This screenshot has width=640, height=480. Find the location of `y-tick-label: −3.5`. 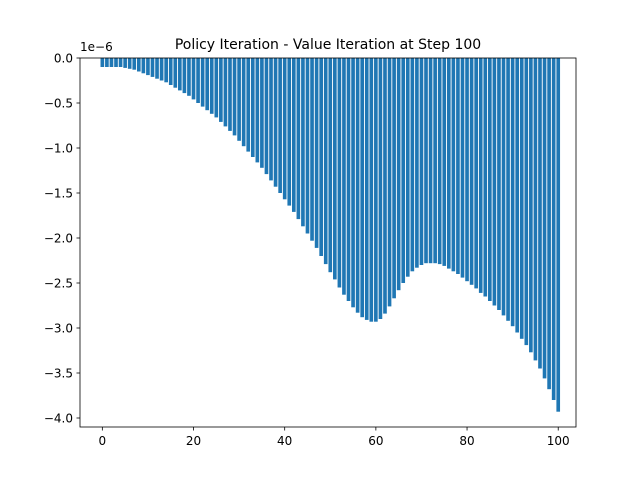

y-tick-label: −3.5 is located at coordinates (58, 374).